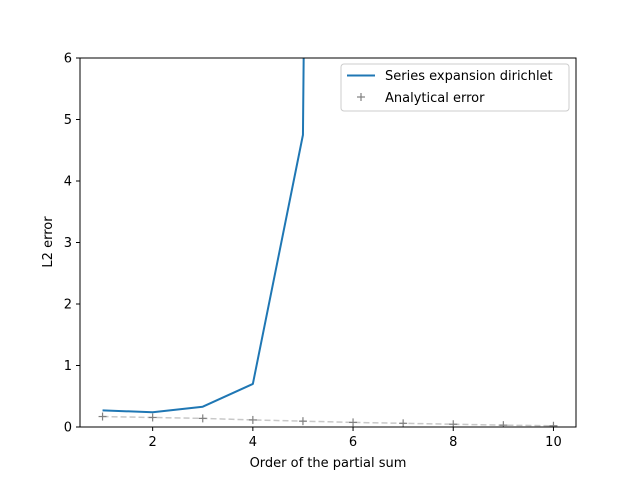  I want to click on x-tick-label: 10, so click(553, 442).